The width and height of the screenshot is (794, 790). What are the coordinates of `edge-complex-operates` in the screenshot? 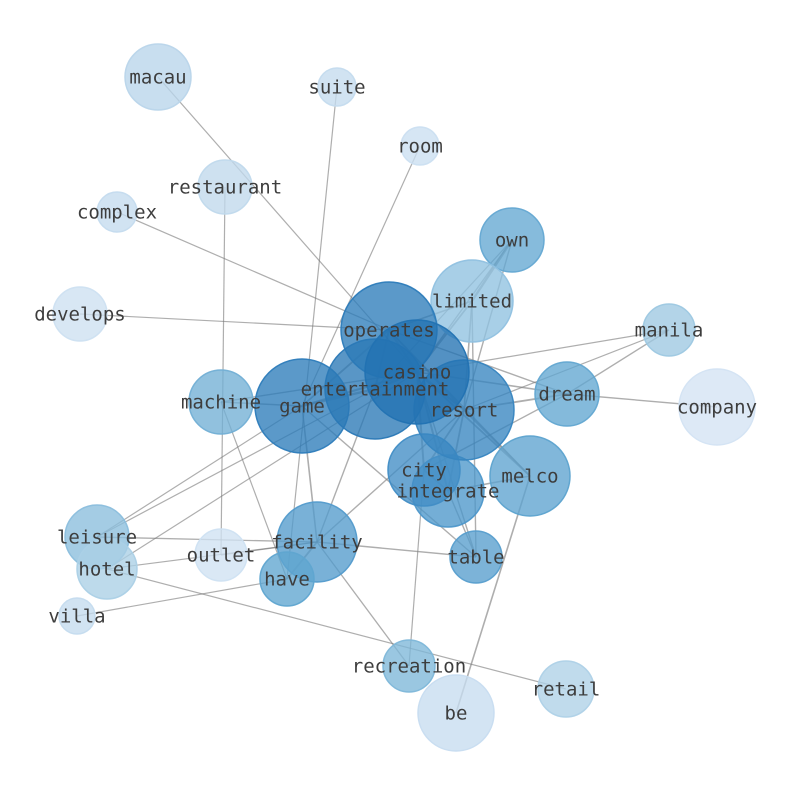 It's located at (253, 271).